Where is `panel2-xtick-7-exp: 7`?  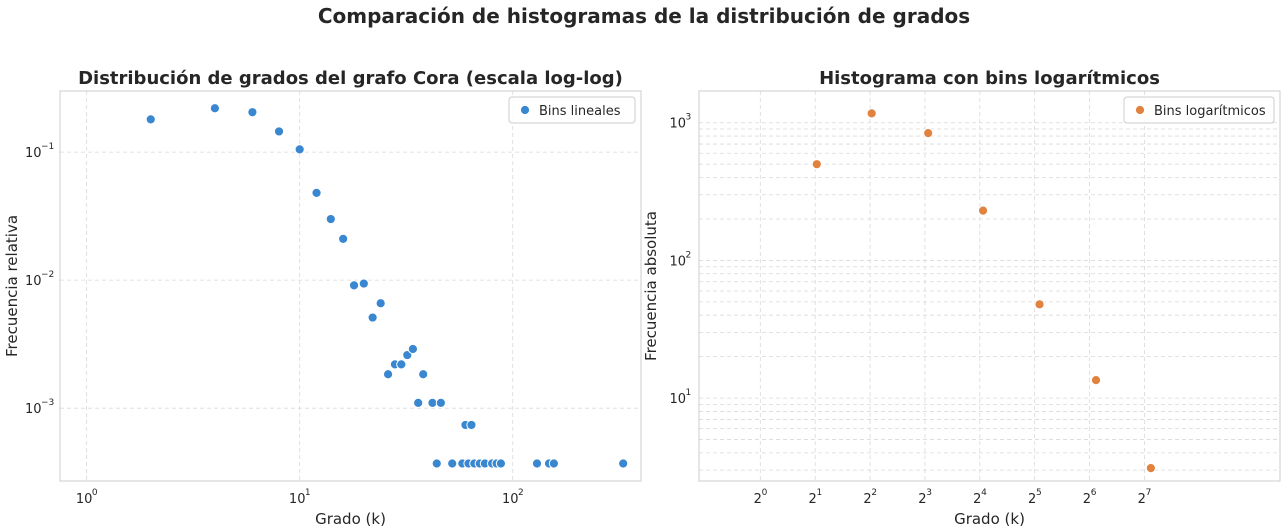 panel2-xtick-7-exp: 7 is located at coordinates (1149, 493).